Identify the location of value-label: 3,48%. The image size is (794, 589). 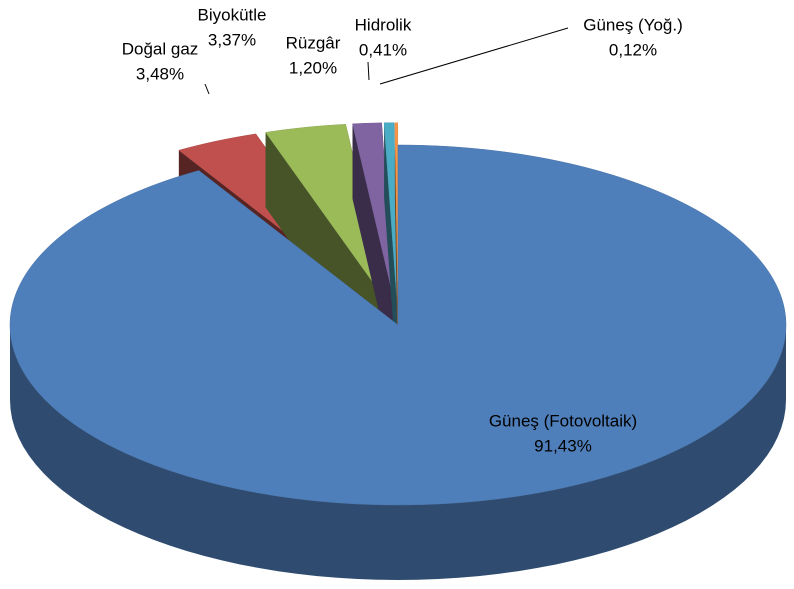
(160, 73).